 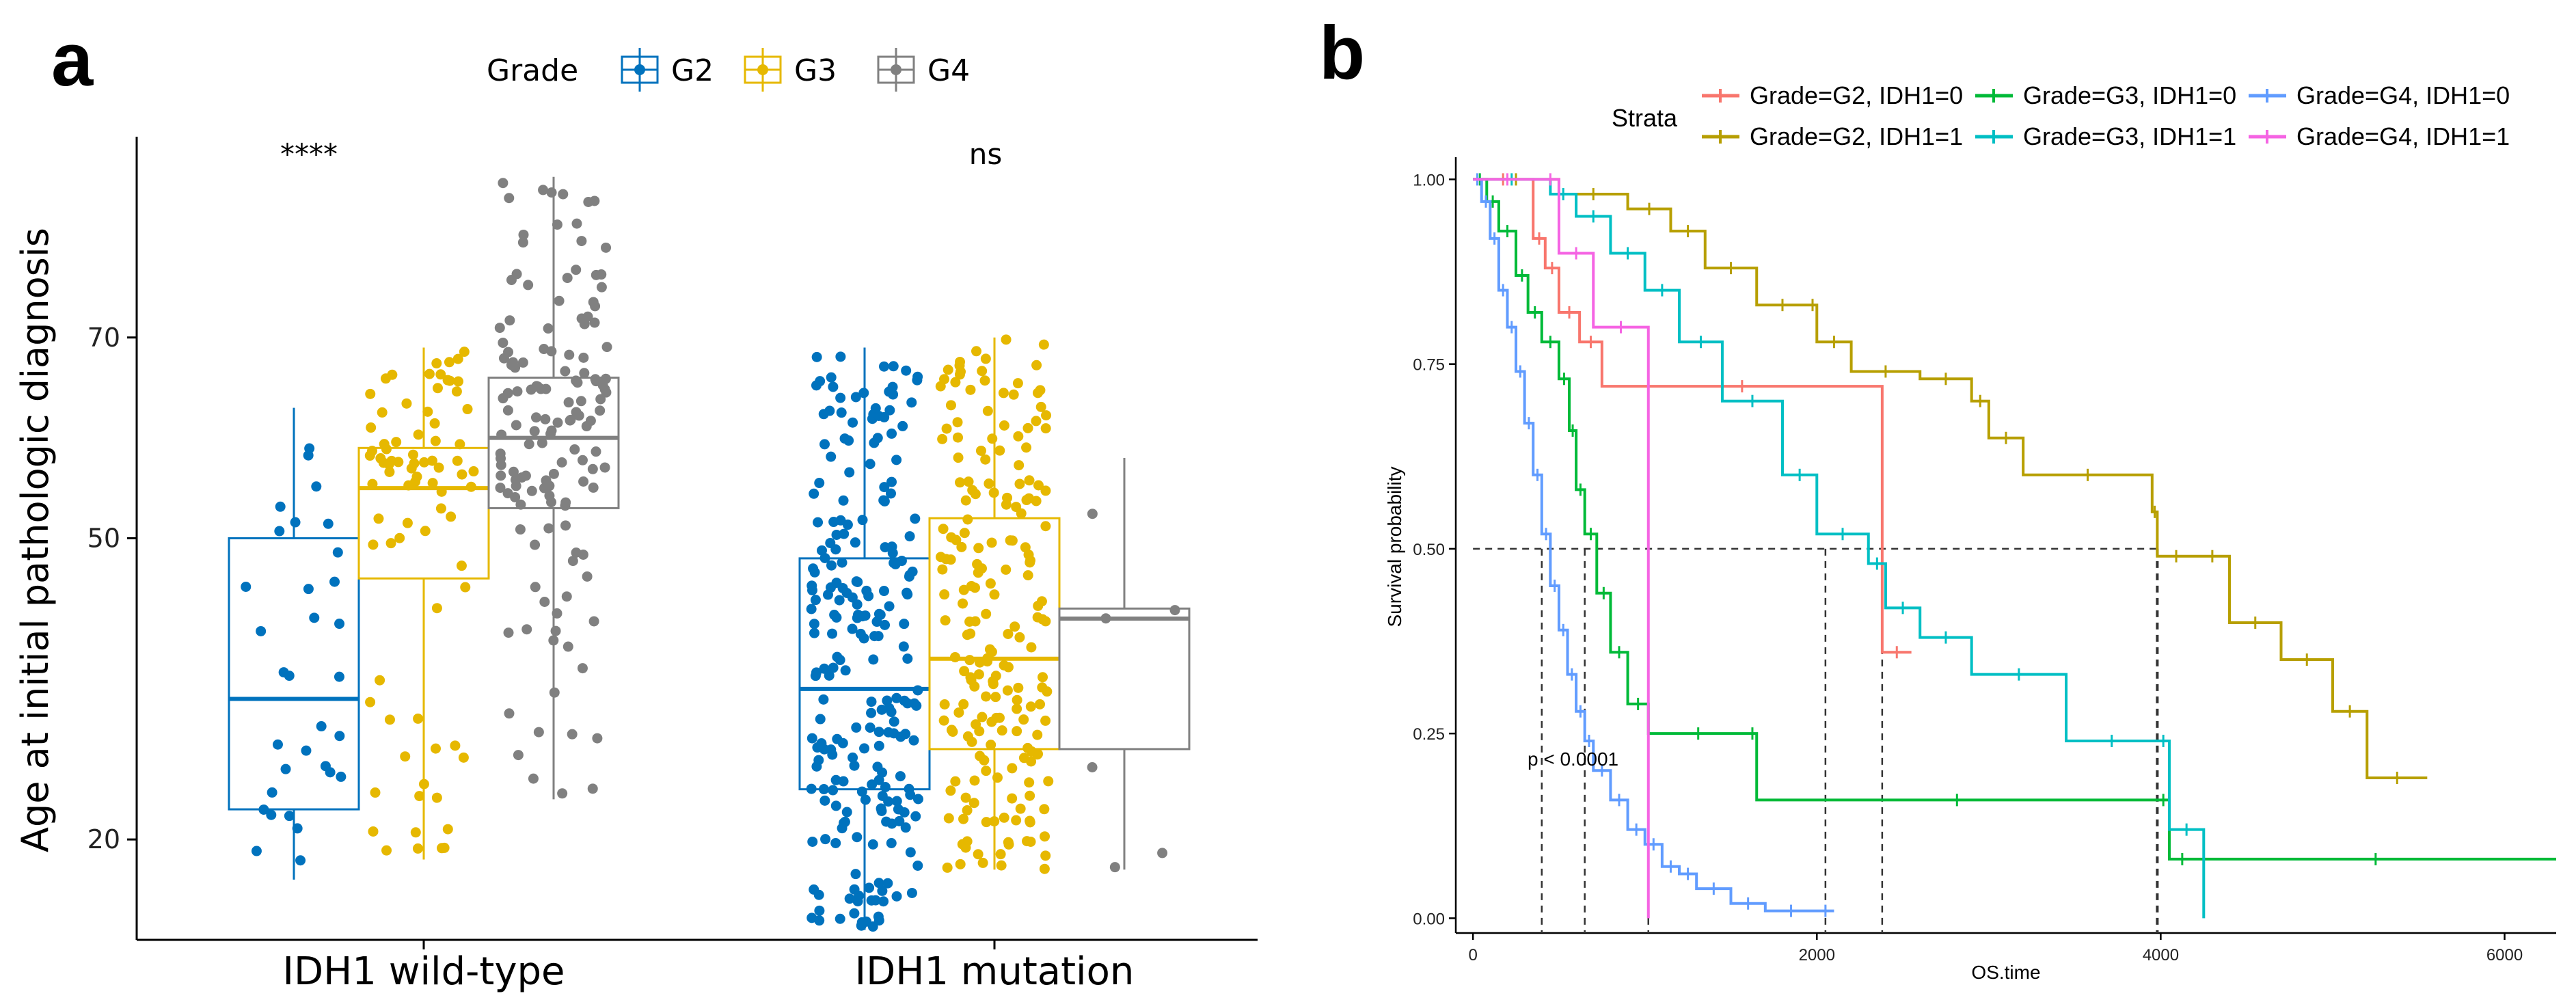 What do you see at coordinates (2161, 955) in the screenshot?
I see `x-tick-label-b-4000: 4000` at bounding box center [2161, 955].